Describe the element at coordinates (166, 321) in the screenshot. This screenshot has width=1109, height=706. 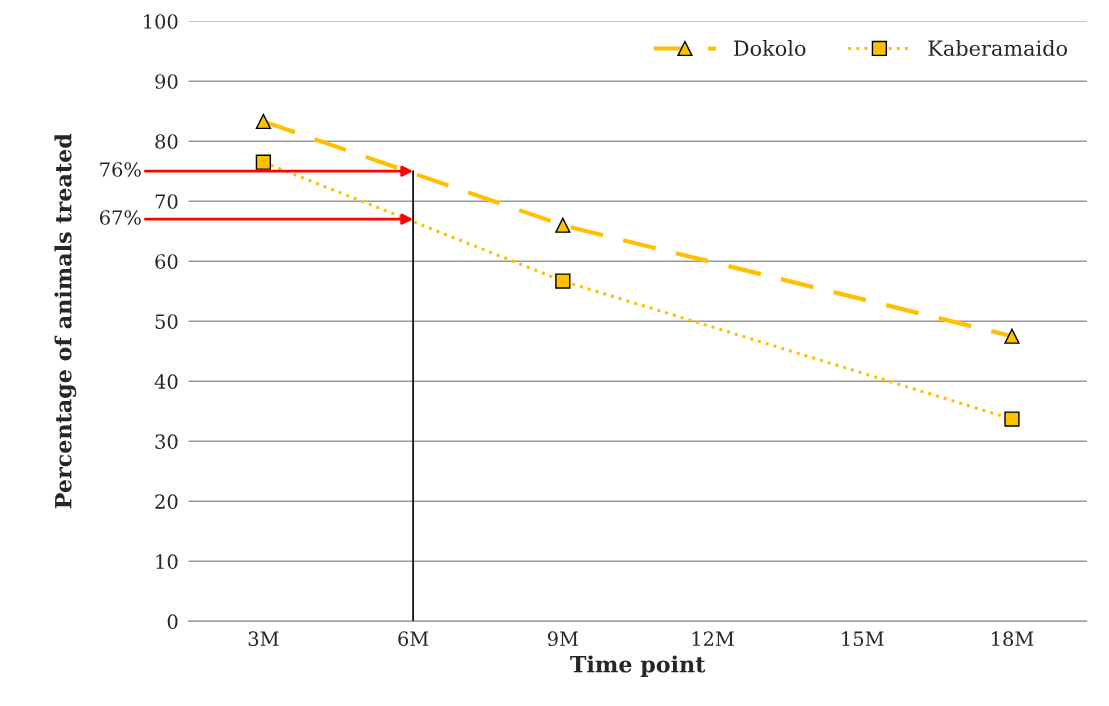
I see `y-tick-label: 50` at that location.